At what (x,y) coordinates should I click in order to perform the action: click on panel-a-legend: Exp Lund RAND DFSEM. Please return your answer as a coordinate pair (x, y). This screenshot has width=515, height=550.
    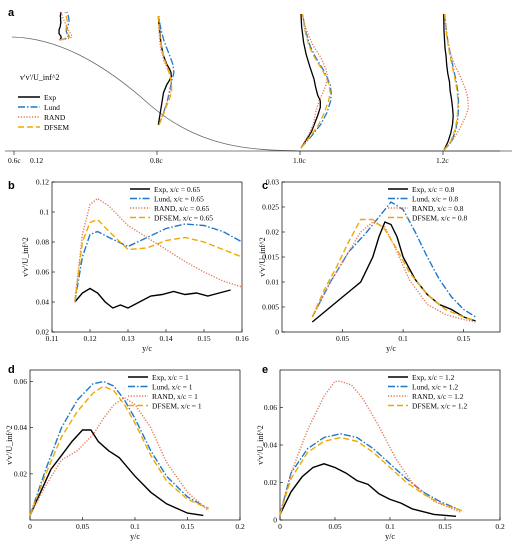
    Looking at the image, I should click on (43, 112).